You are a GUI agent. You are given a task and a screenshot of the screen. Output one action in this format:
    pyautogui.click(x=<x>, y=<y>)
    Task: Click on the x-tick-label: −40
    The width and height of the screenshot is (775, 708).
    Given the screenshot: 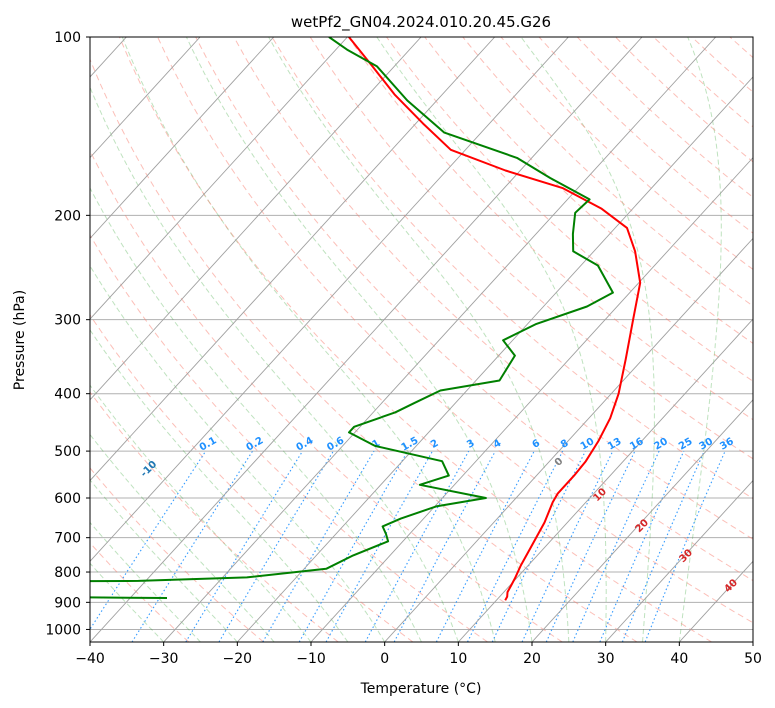 What is the action you would take?
    pyautogui.click(x=90, y=659)
    